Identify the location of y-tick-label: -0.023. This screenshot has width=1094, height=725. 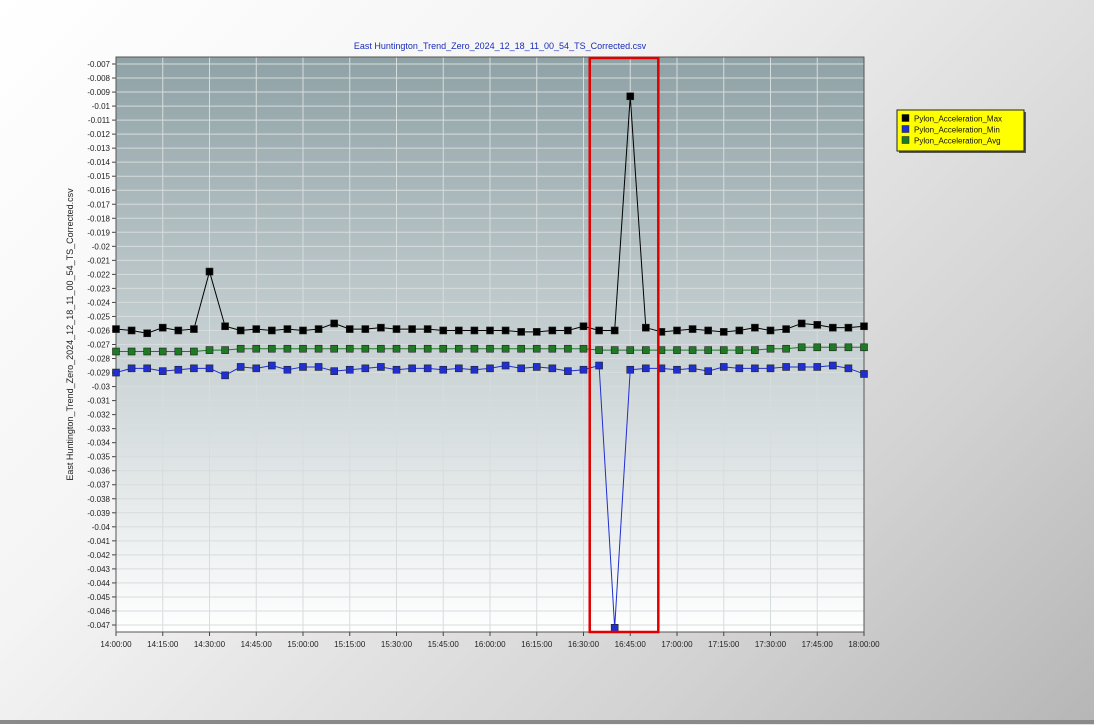
(98, 288).